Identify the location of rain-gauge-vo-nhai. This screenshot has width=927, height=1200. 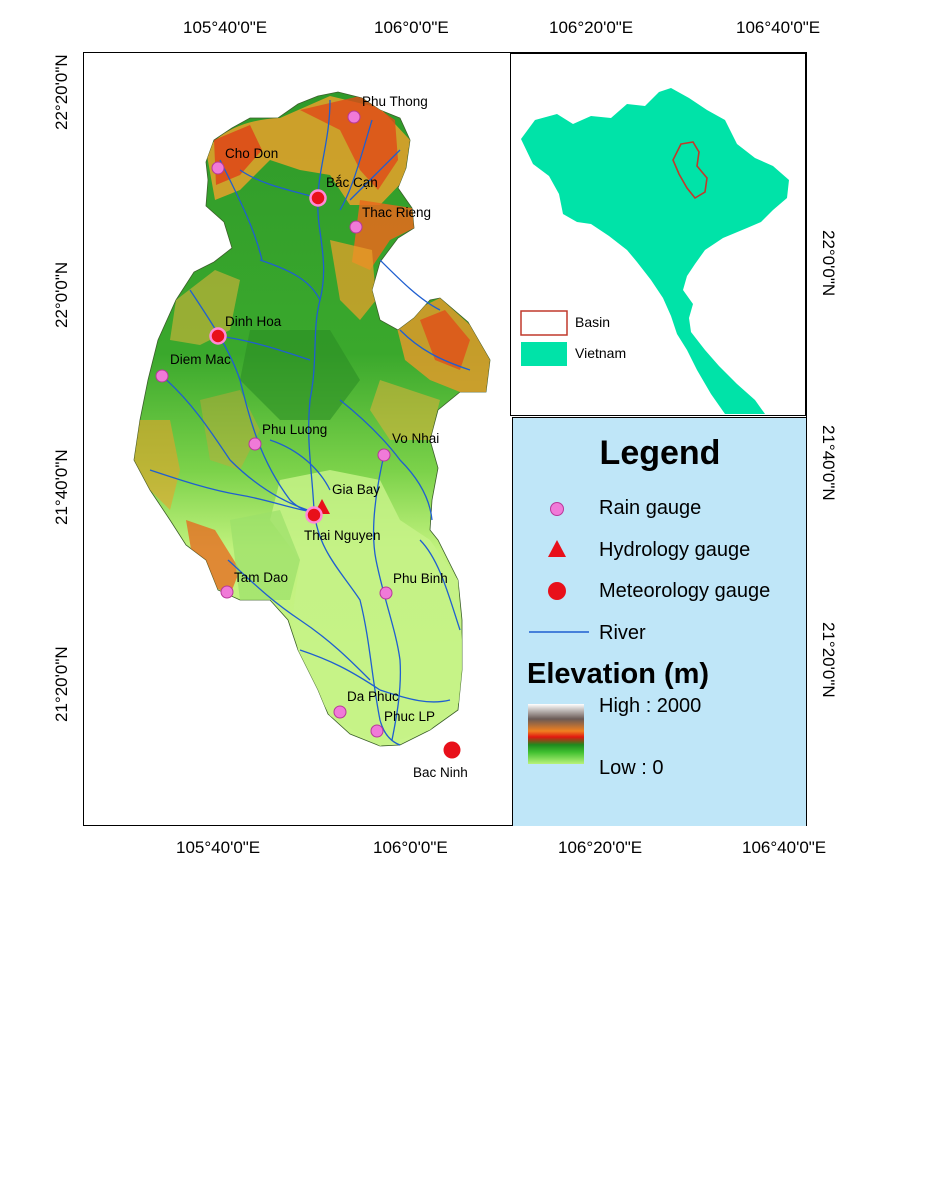
(384, 455).